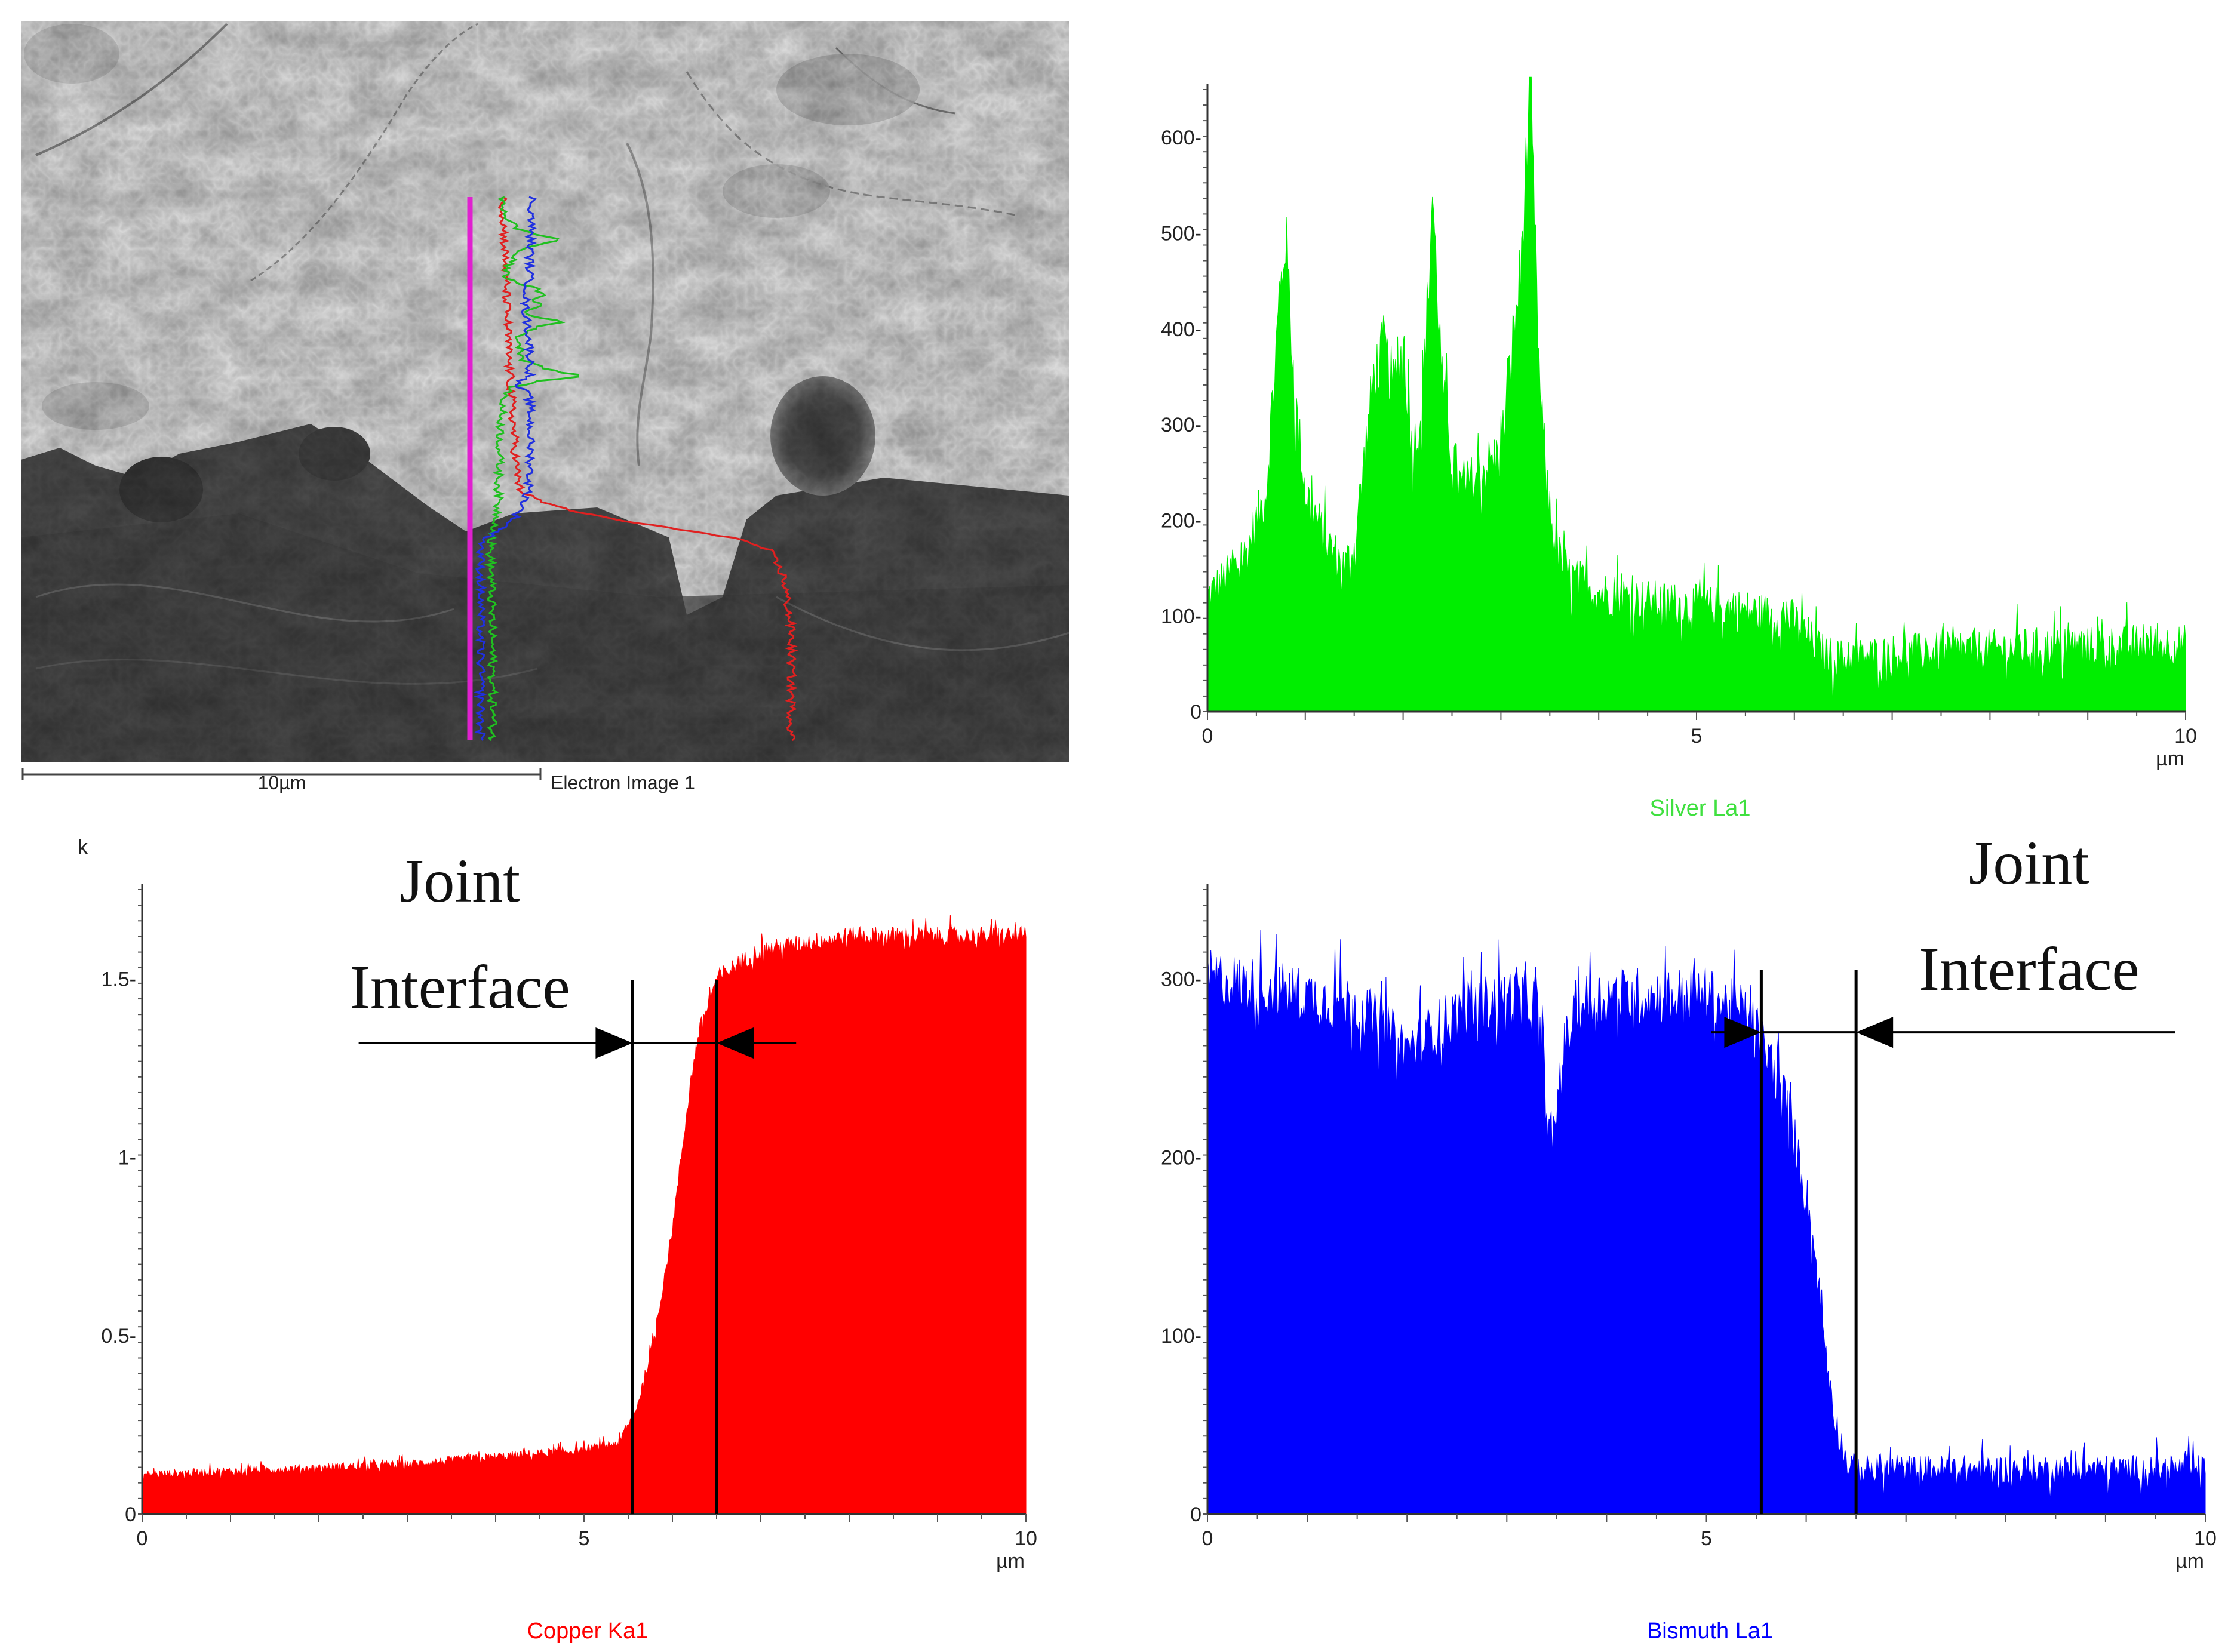  What do you see at coordinates (1710, 1631) in the screenshot?
I see `series-title: Bismuth La1` at bounding box center [1710, 1631].